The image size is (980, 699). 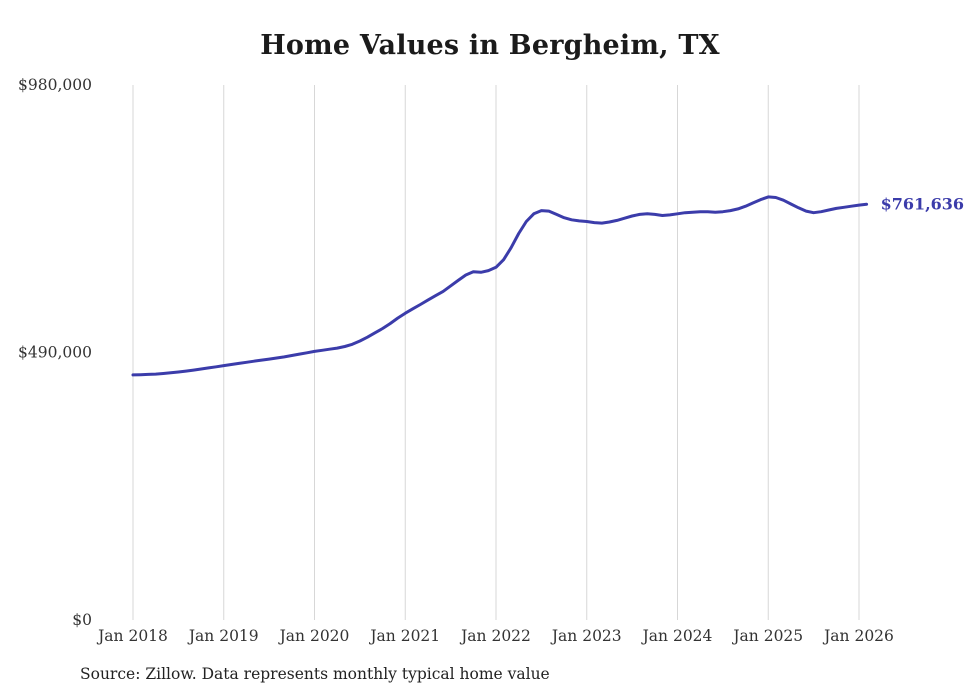 What do you see at coordinates (767, 636) in the screenshot?
I see `x-axis-tick-label: Jan 2025` at bounding box center [767, 636].